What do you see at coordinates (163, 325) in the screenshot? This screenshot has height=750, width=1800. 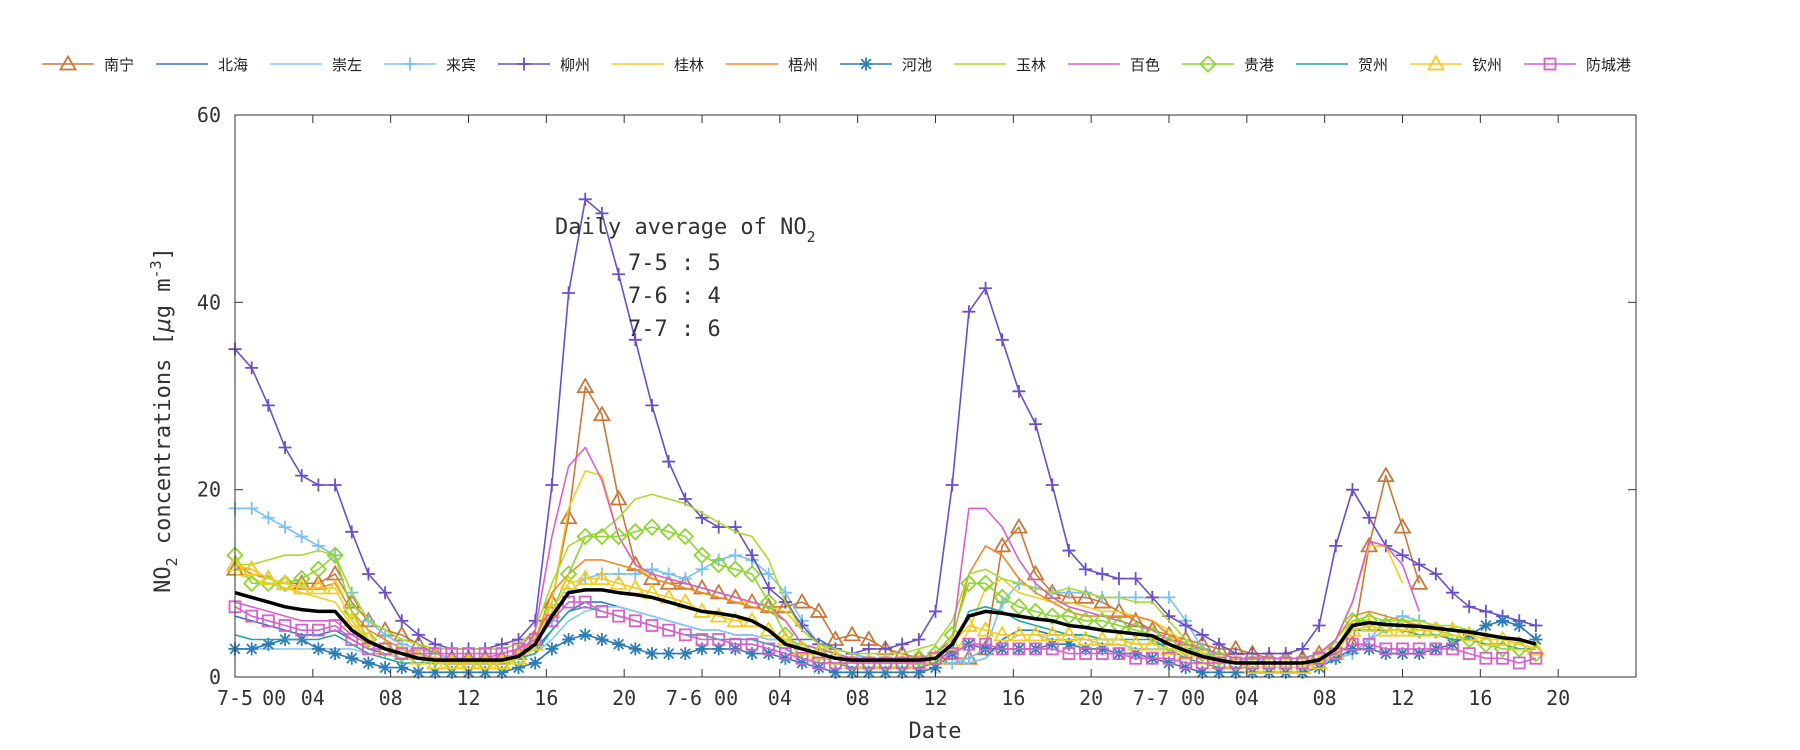 I see `y-label-mu: μ` at bounding box center [163, 325].